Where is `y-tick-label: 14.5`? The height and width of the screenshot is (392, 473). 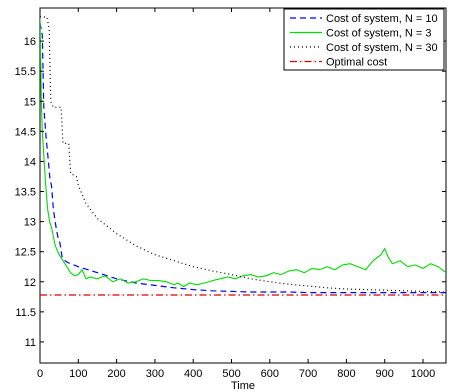
y-tick-label: 14.5 is located at coordinates (25, 132).